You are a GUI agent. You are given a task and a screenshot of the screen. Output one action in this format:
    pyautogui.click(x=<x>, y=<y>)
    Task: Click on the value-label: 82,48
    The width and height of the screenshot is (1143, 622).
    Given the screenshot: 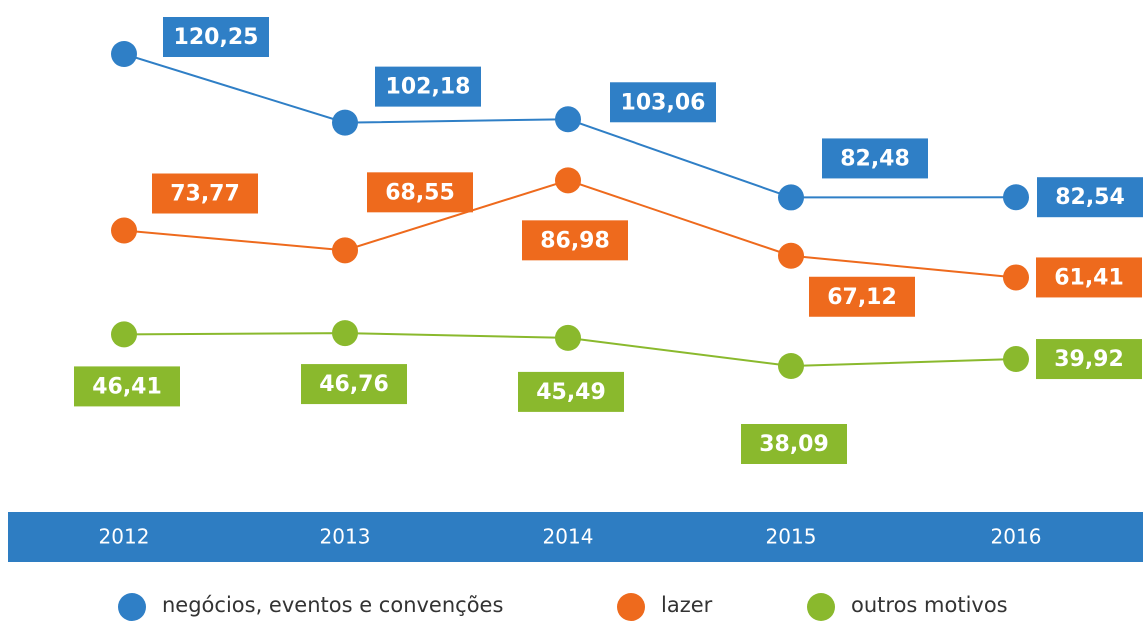 What is the action you would take?
    pyautogui.click(x=875, y=158)
    